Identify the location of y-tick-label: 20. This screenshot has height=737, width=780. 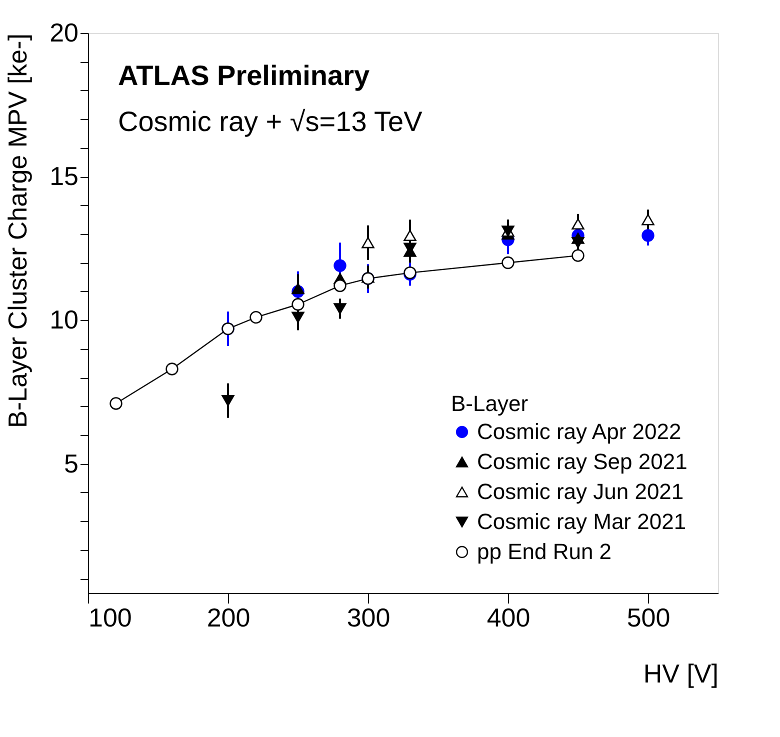
(64, 33).